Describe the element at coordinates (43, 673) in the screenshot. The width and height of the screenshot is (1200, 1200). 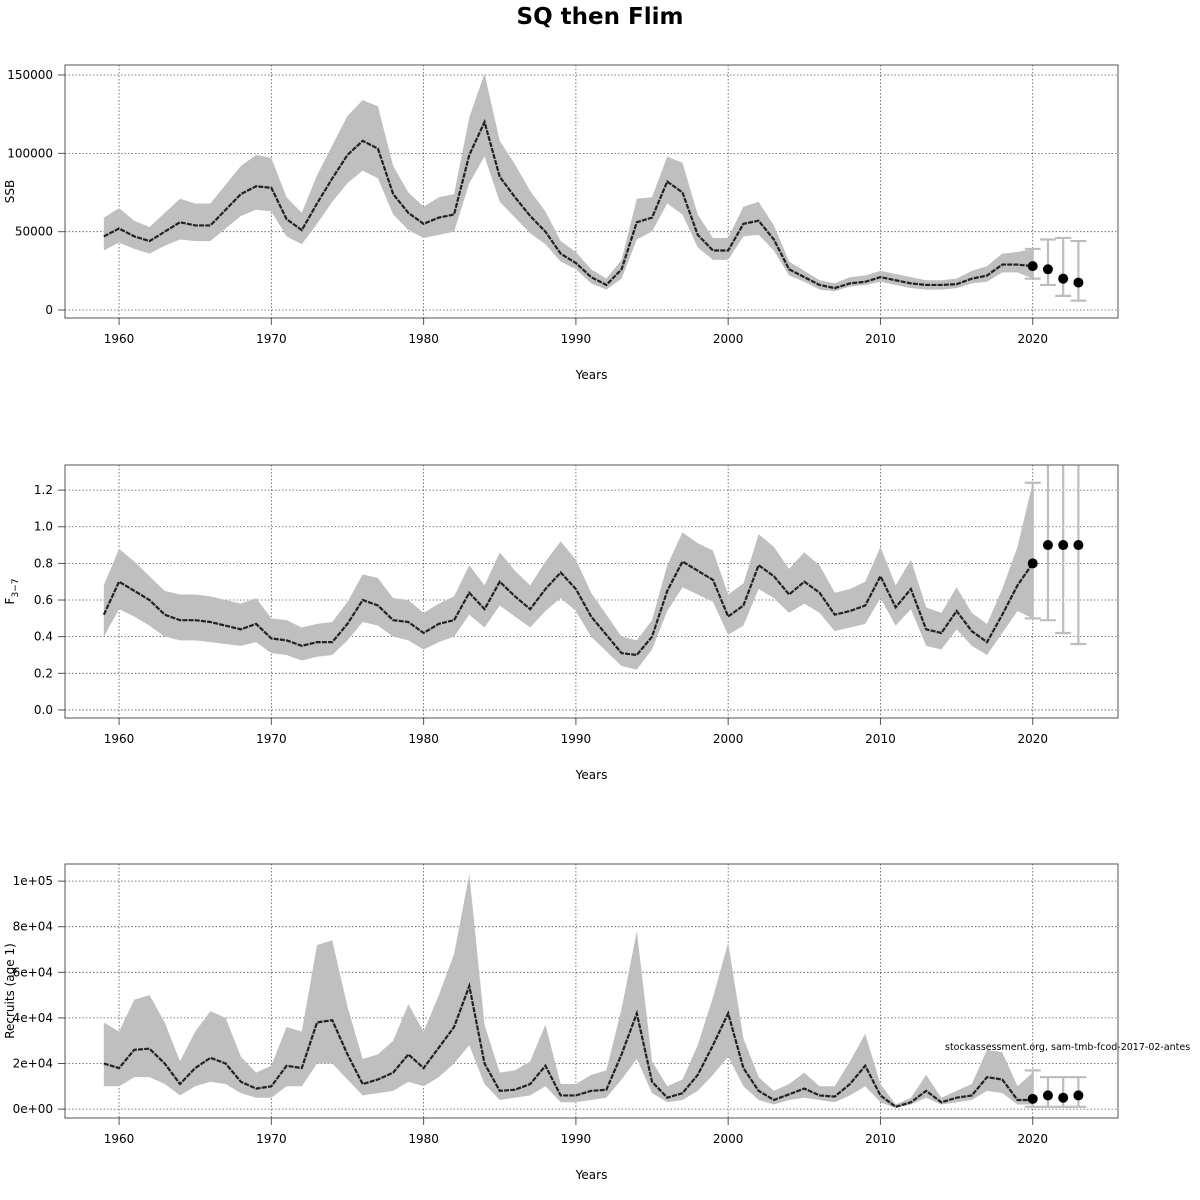
I see `y-tick-label: 0.2` at that location.